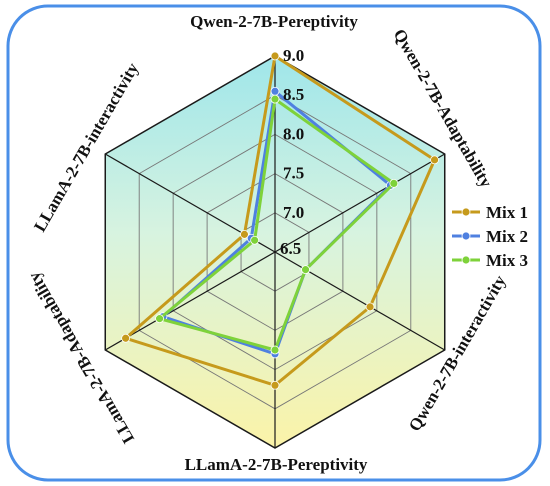  What do you see at coordinates (276, 464) in the screenshot?
I see `axis-label-llama-pereptivity: LLamA-2-7B-Pereptivity` at bounding box center [276, 464].